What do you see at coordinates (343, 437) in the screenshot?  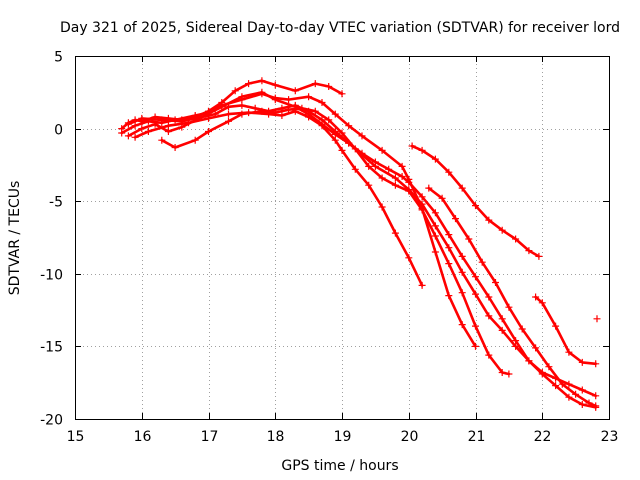 I see `x-tick-label: 19` at bounding box center [343, 437].